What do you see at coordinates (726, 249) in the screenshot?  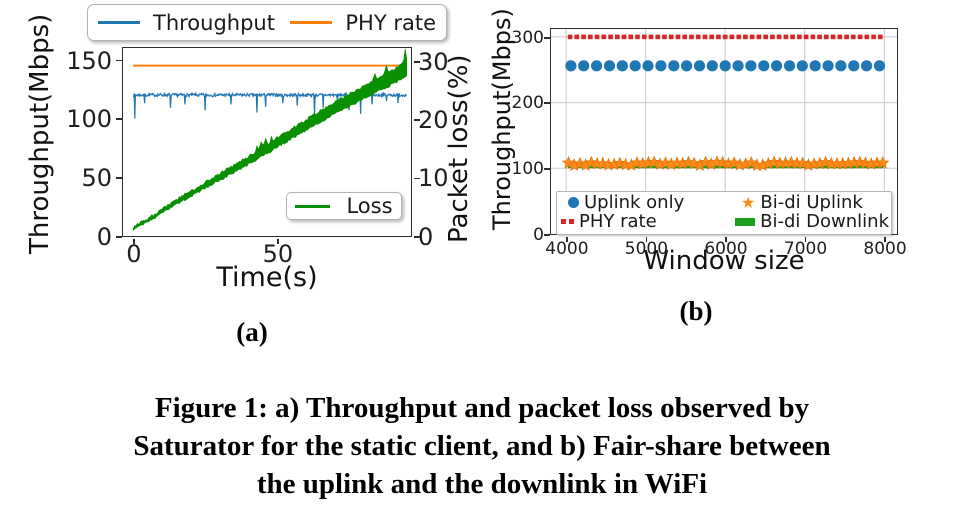 I see `tick-label: 6000` at bounding box center [726, 249].